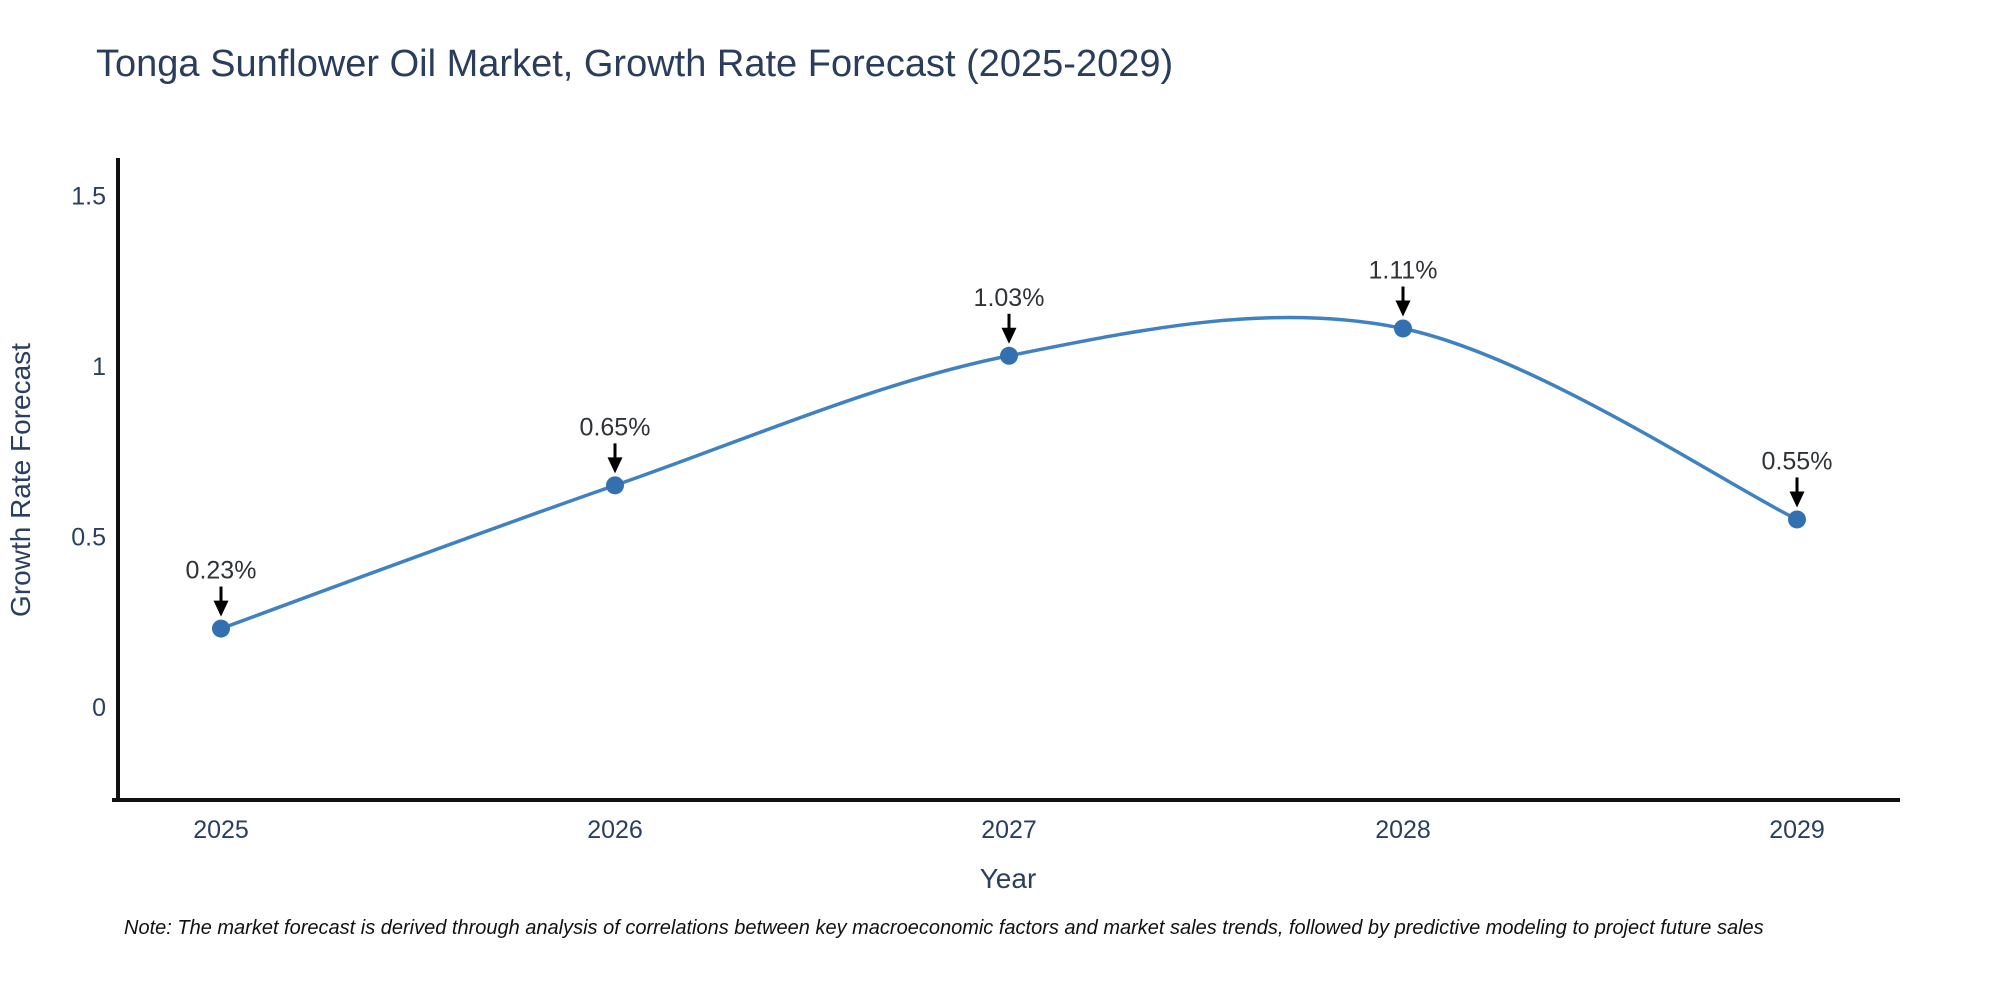 This screenshot has height=1000, width=2000. What do you see at coordinates (1402, 270) in the screenshot?
I see `data-point-label: 1.11%` at bounding box center [1402, 270].